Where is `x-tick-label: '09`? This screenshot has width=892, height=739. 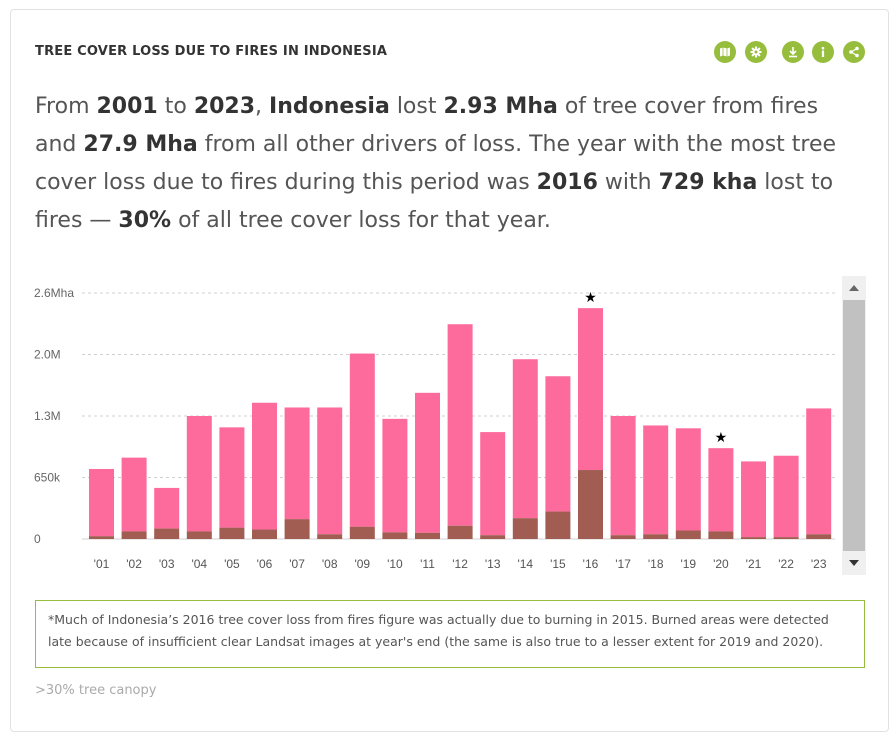
x-tick-label: '09 is located at coordinates (362, 564).